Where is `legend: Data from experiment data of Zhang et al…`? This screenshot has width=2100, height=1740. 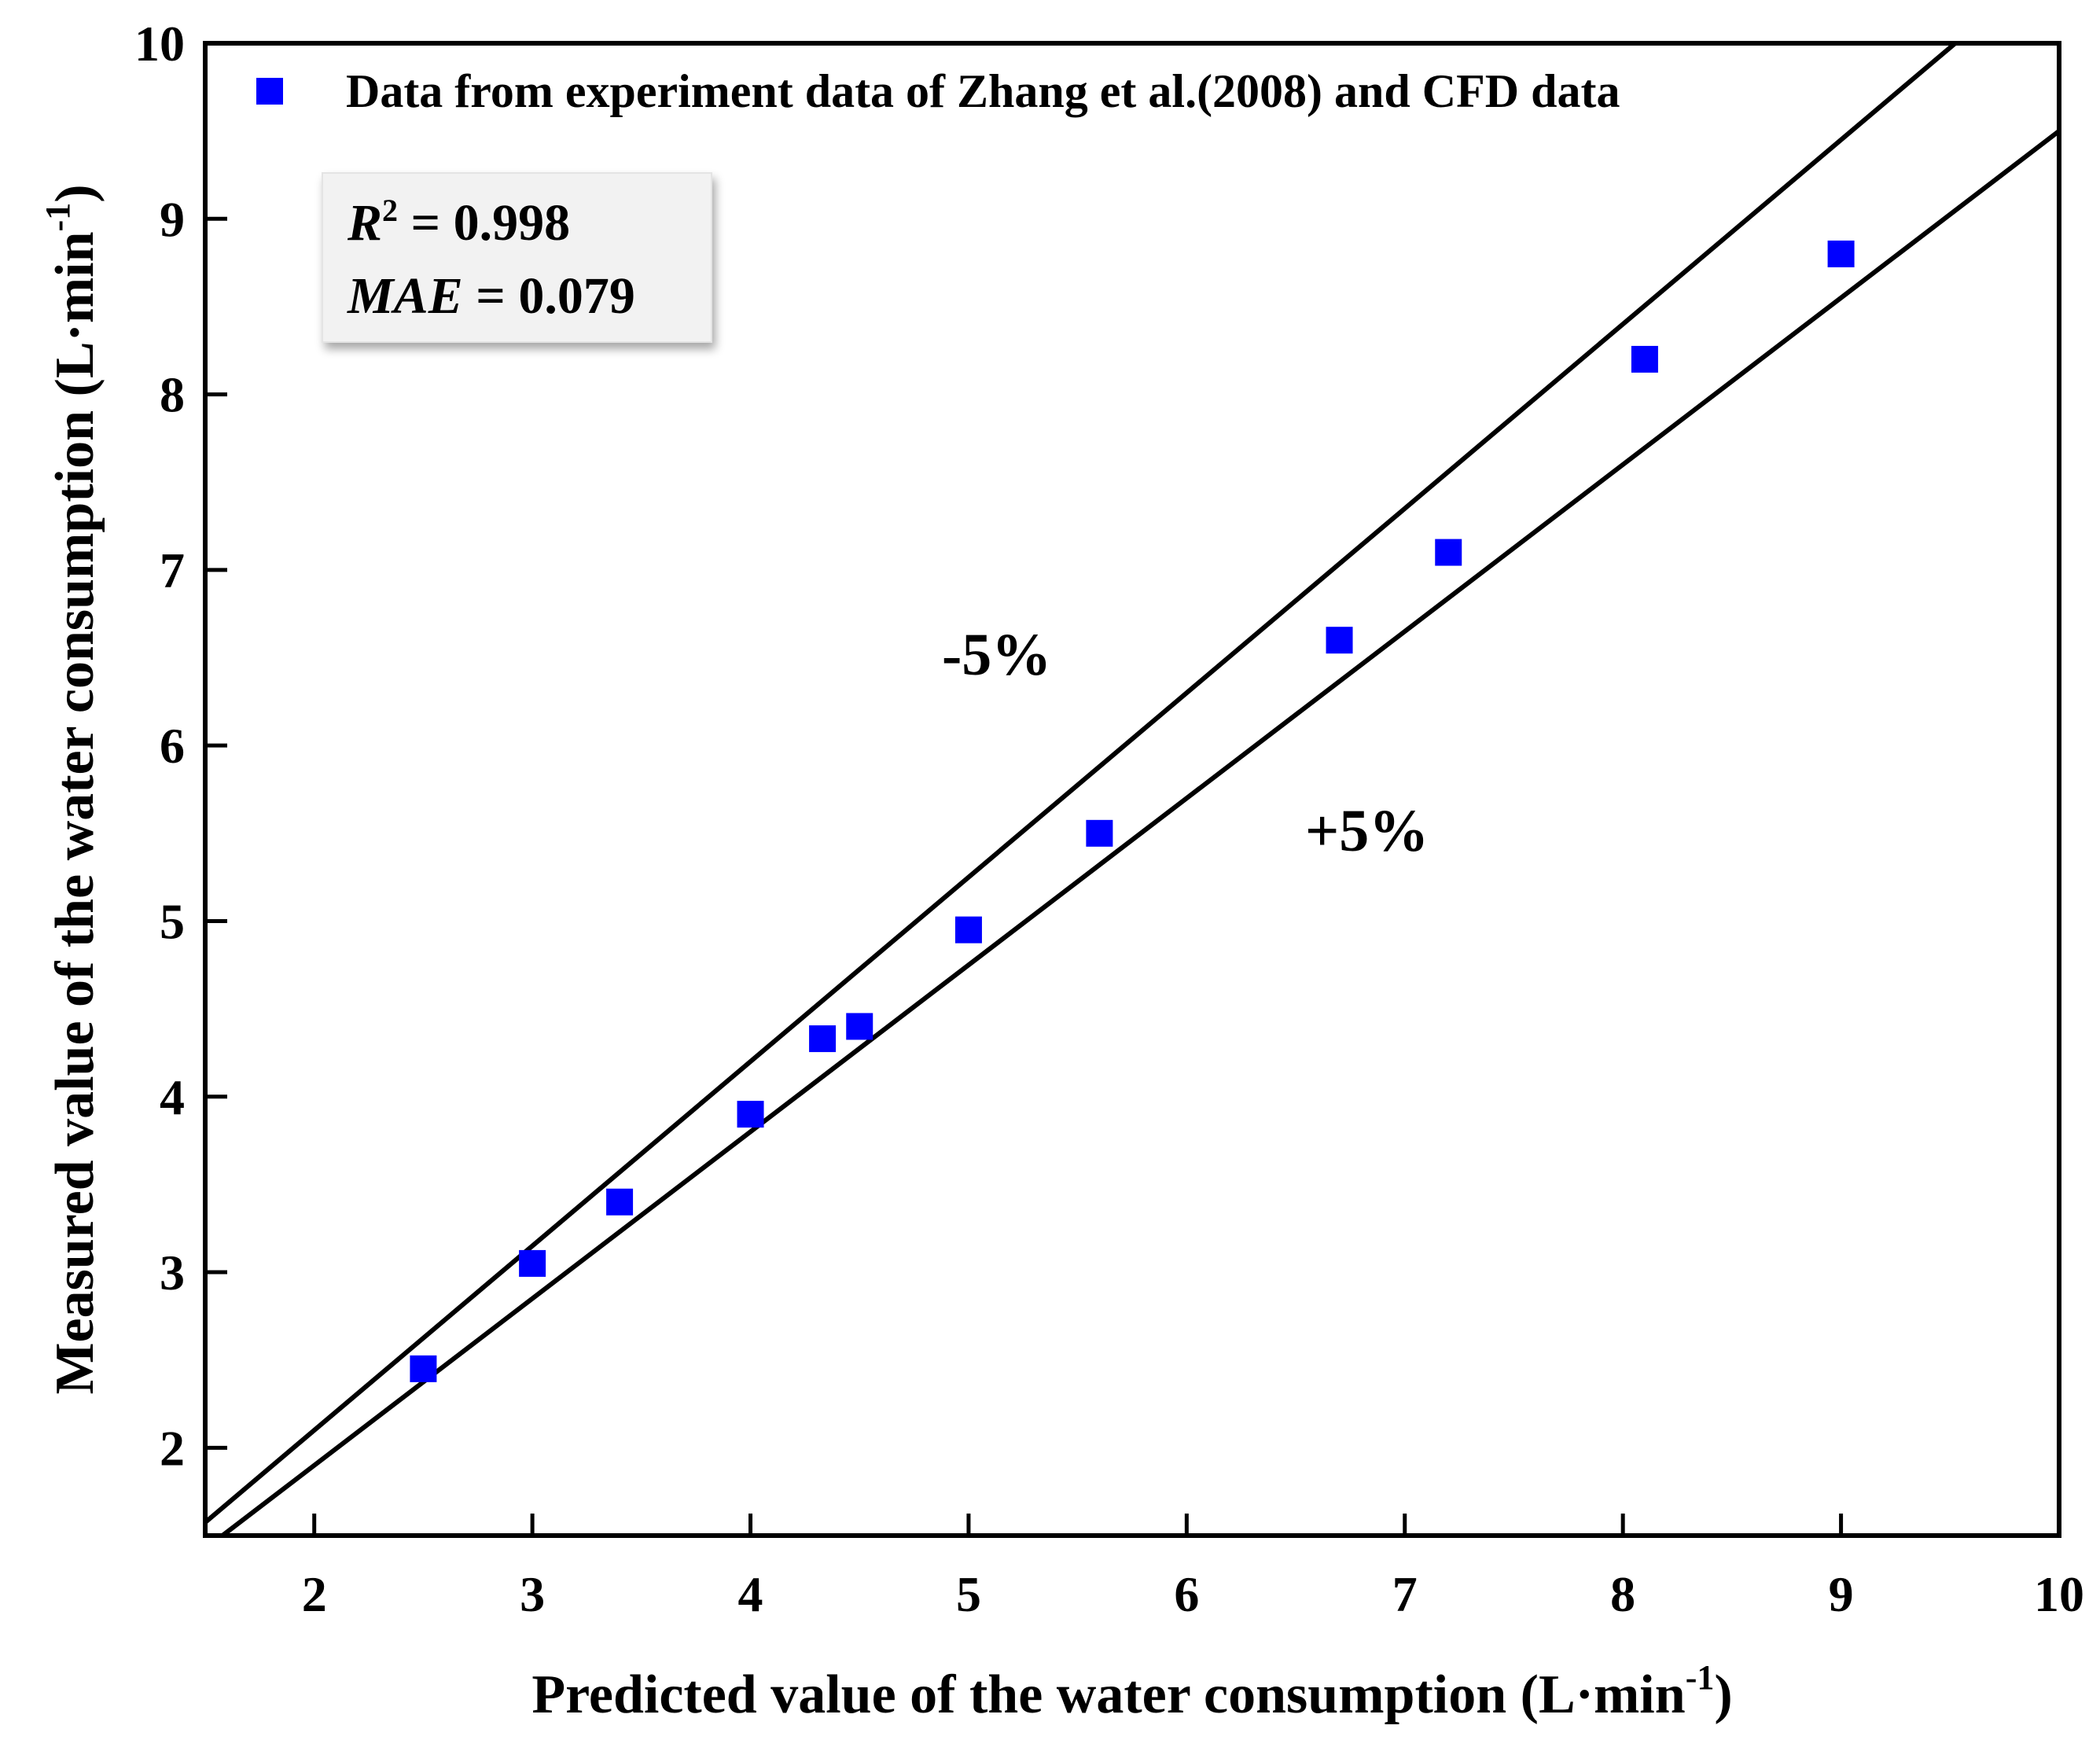
legend: Data from experiment data of Zhang et al… is located at coordinates (938, 91).